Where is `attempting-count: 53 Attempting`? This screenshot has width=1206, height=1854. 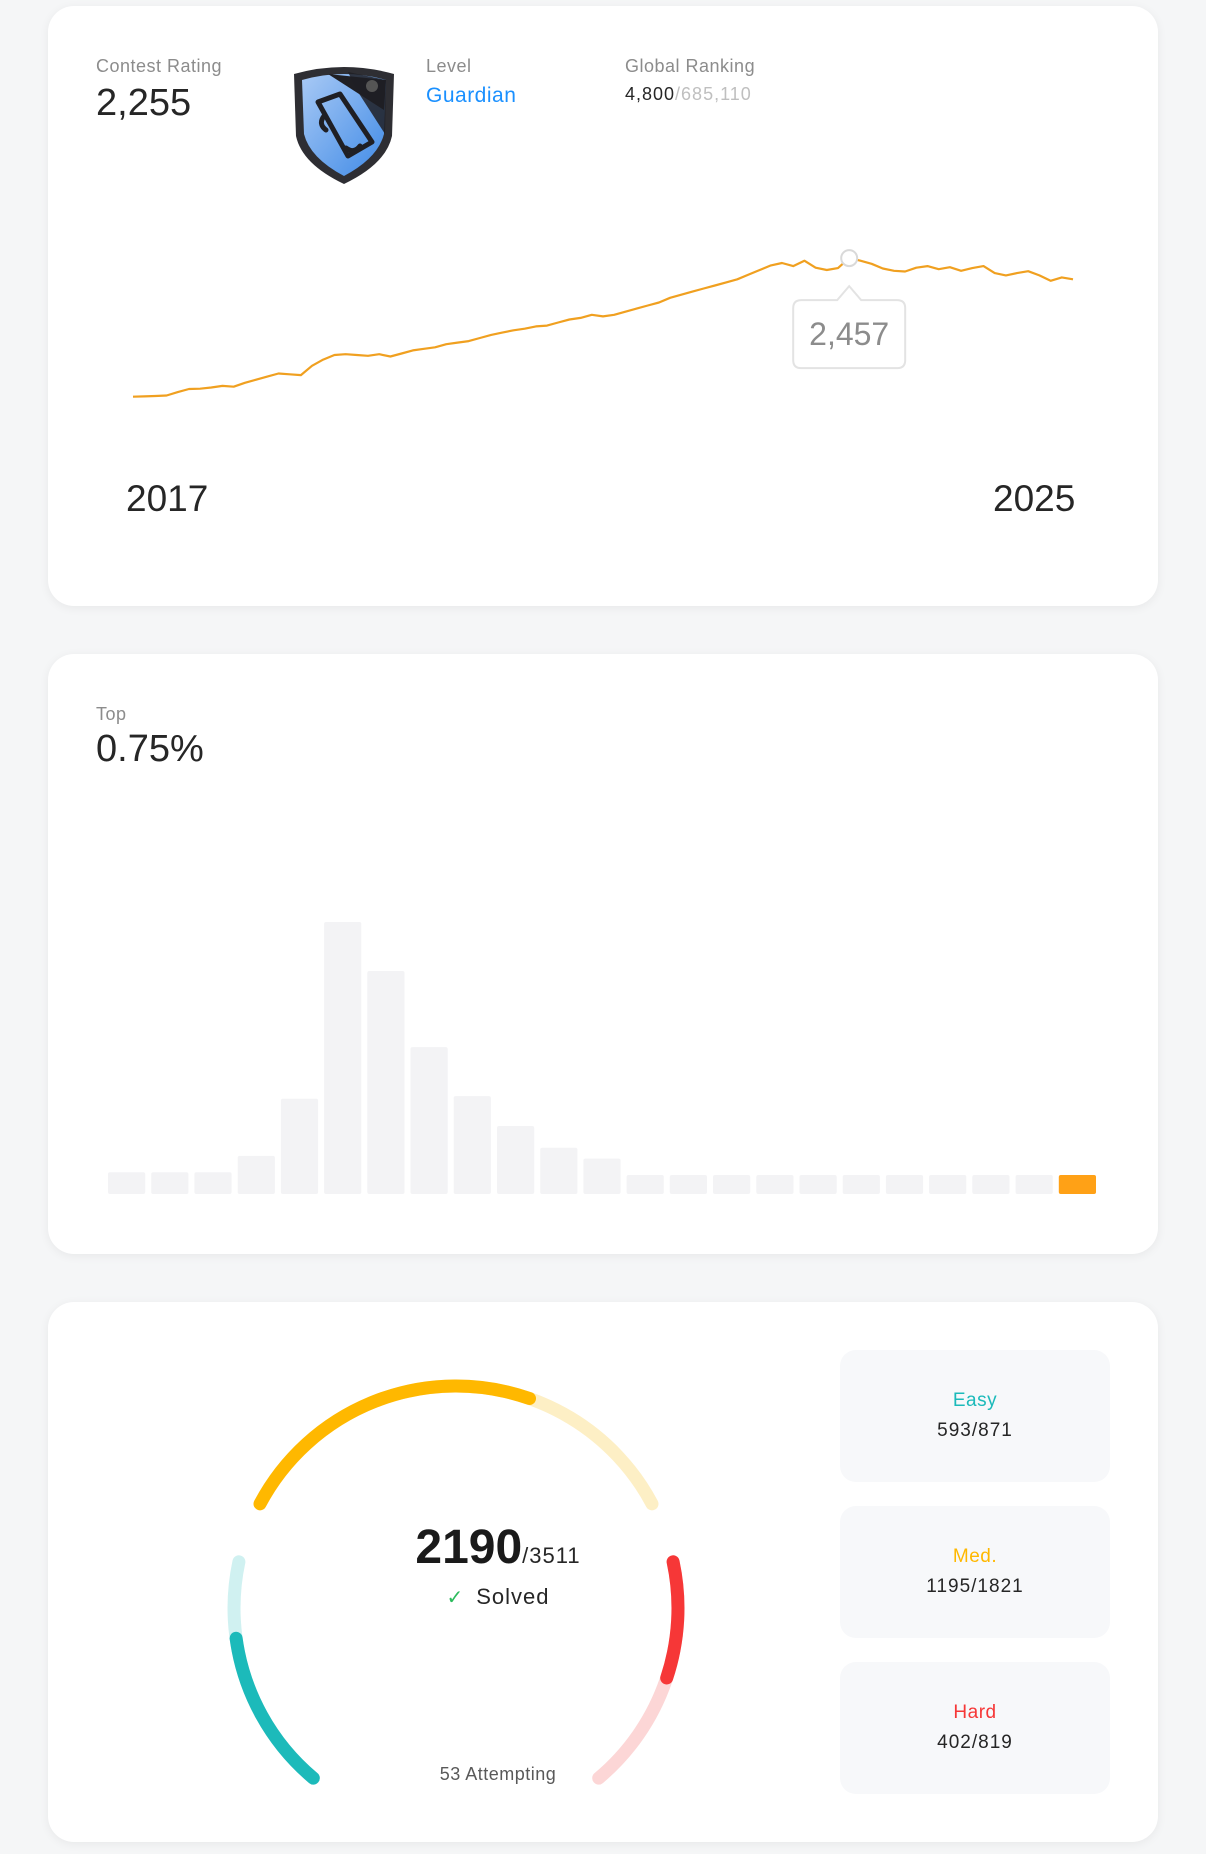 attempting-count: 53 Attempting is located at coordinates (498, 1774).